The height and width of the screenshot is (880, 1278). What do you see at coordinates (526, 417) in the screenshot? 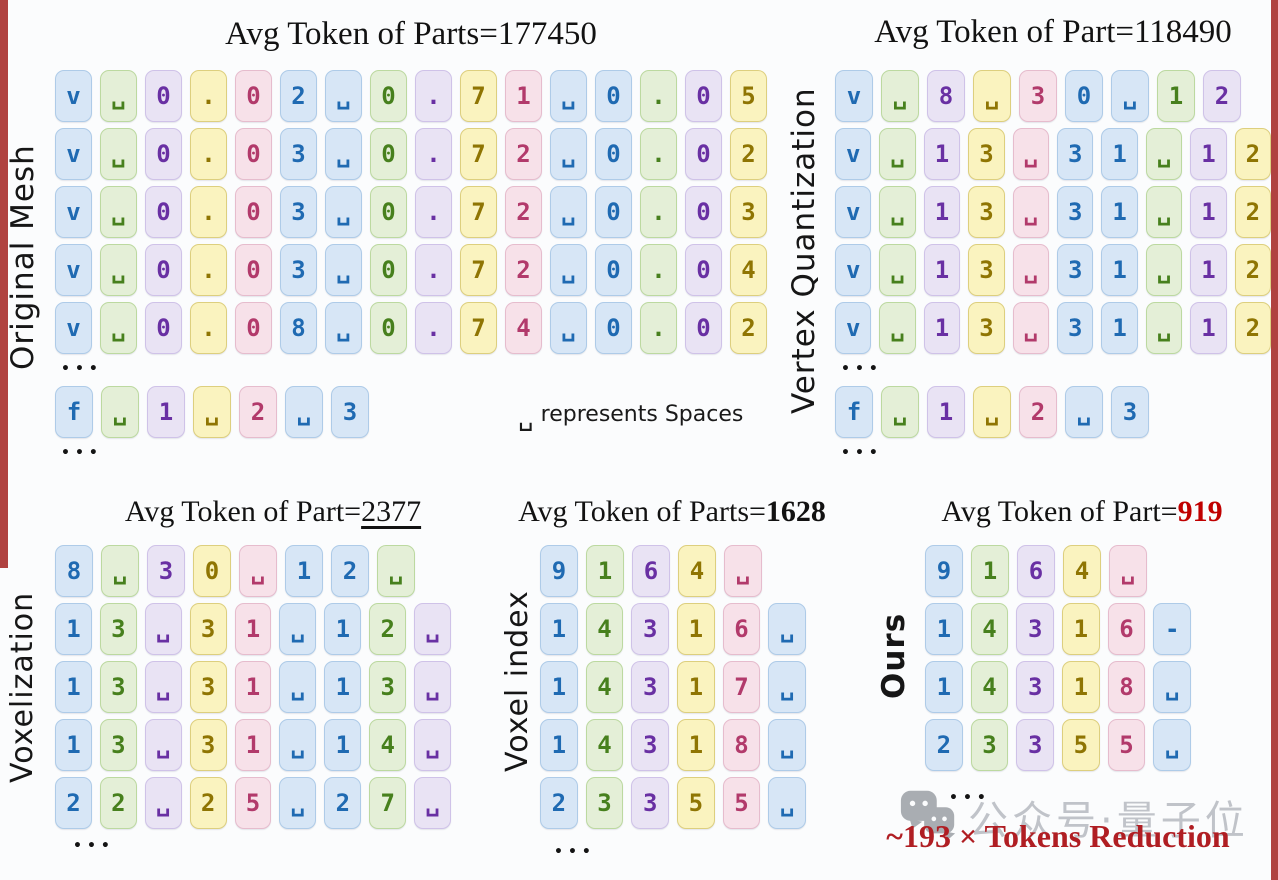
I see `space-symbol: ␣` at bounding box center [526, 417].